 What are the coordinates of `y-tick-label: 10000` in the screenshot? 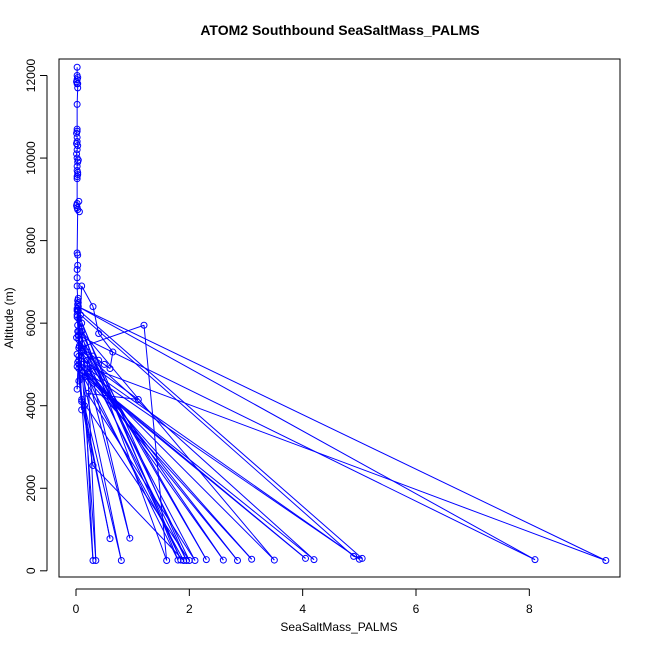 It's located at (31, 158).